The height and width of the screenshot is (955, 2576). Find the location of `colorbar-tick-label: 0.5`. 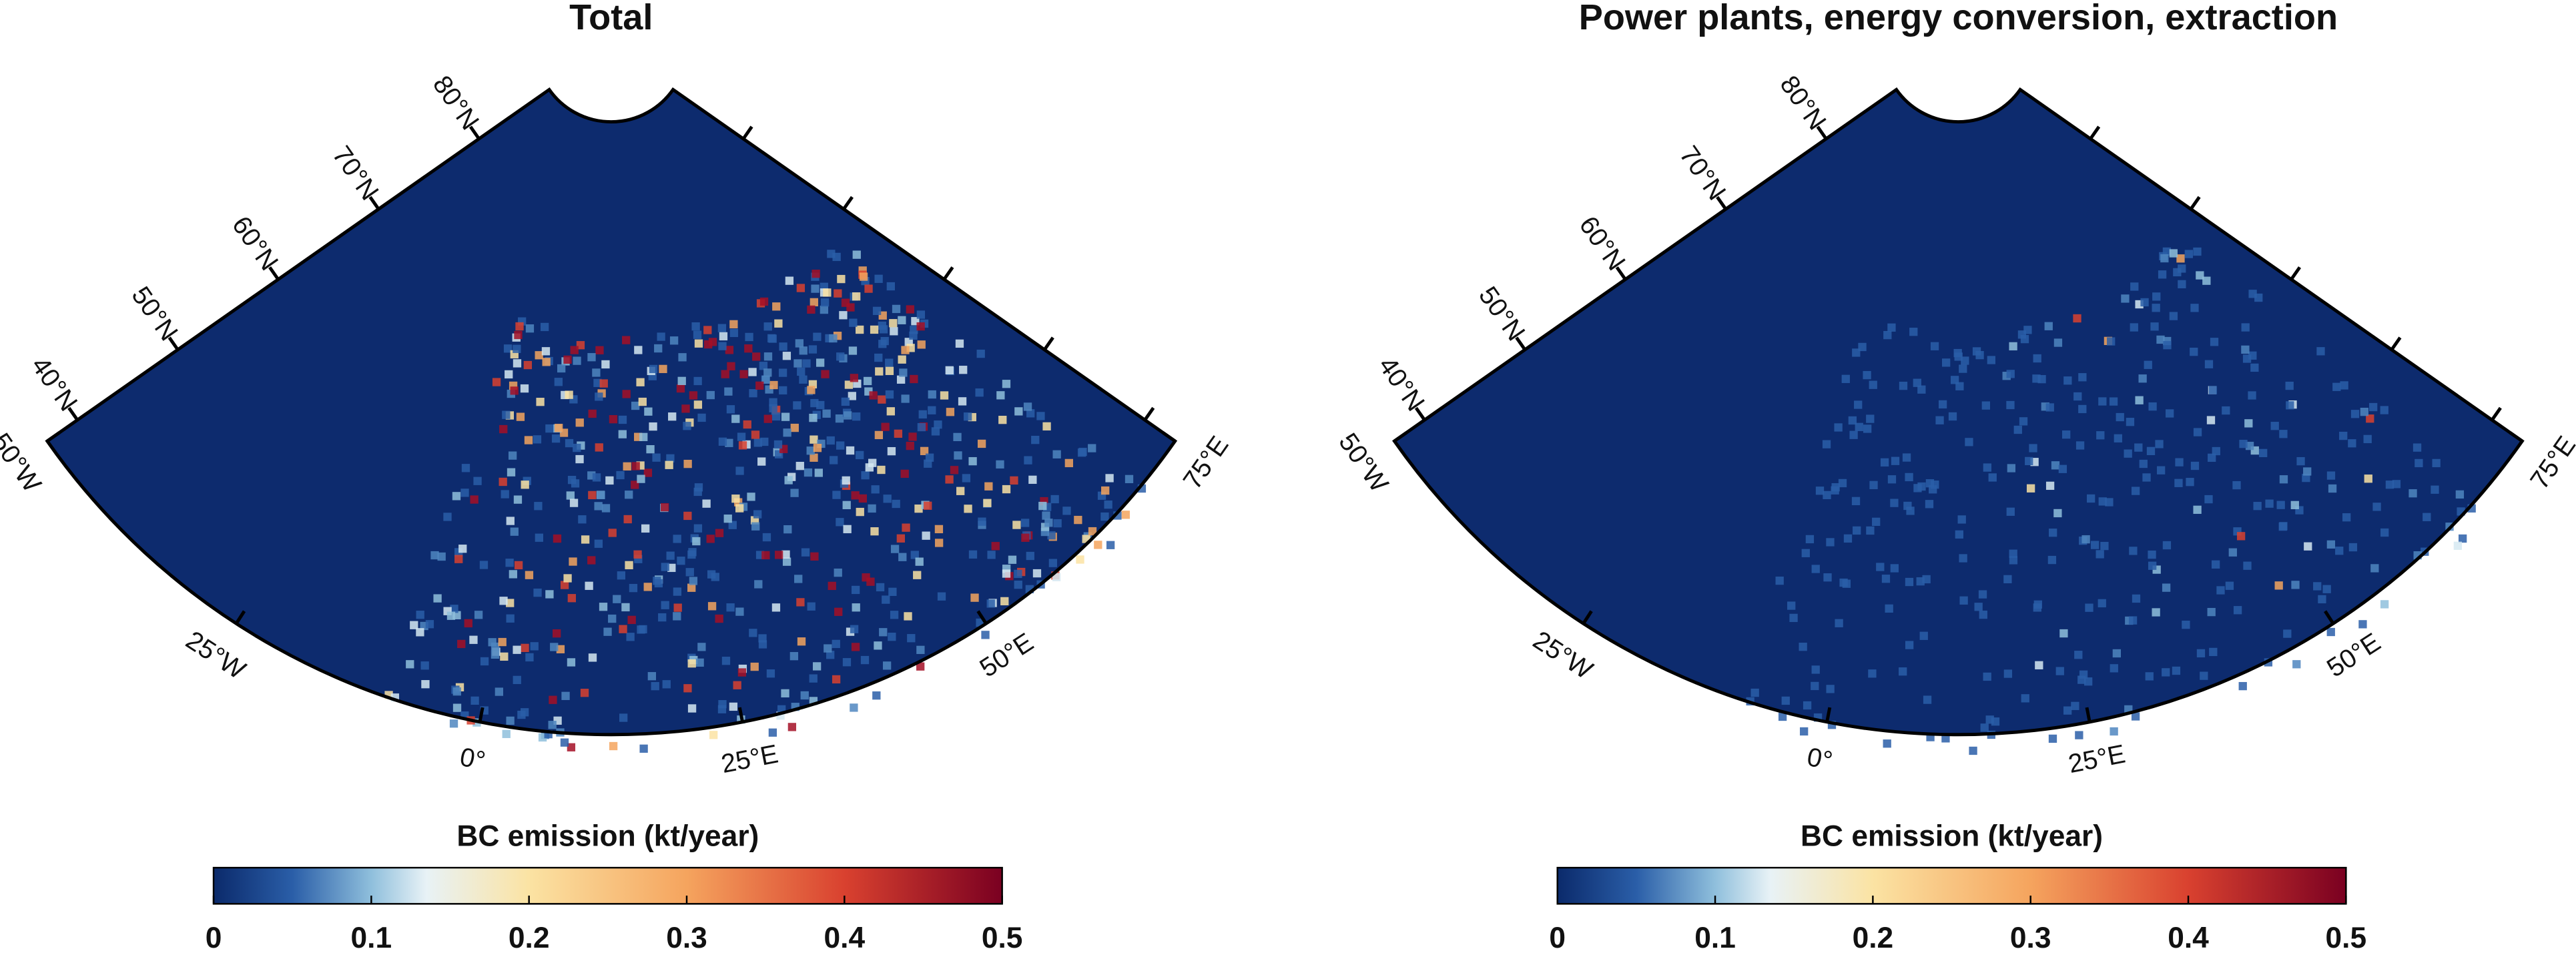

colorbar-tick-label: 0.5 is located at coordinates (2346, 938).